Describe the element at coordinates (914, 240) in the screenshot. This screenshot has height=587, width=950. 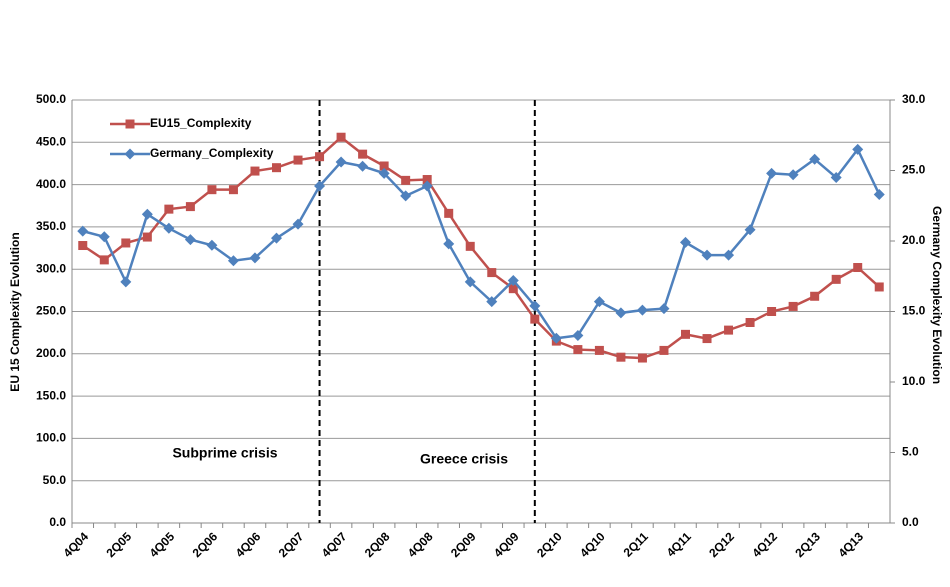
I see `y2-tick-label: 20.0` at that location.